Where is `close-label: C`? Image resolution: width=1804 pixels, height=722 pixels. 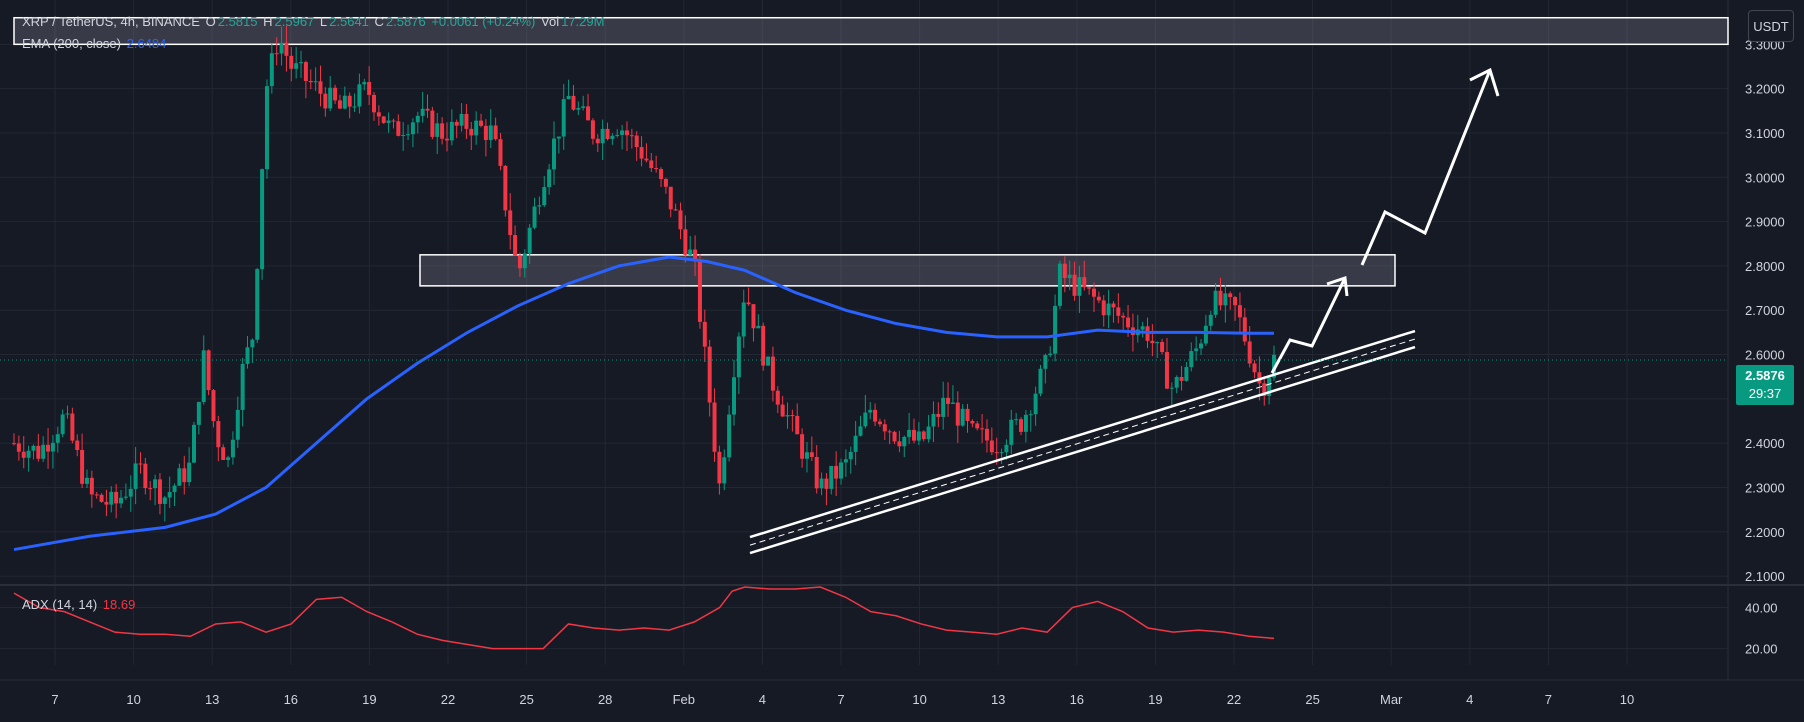 close-label: C is located at coordinates (379, 21).